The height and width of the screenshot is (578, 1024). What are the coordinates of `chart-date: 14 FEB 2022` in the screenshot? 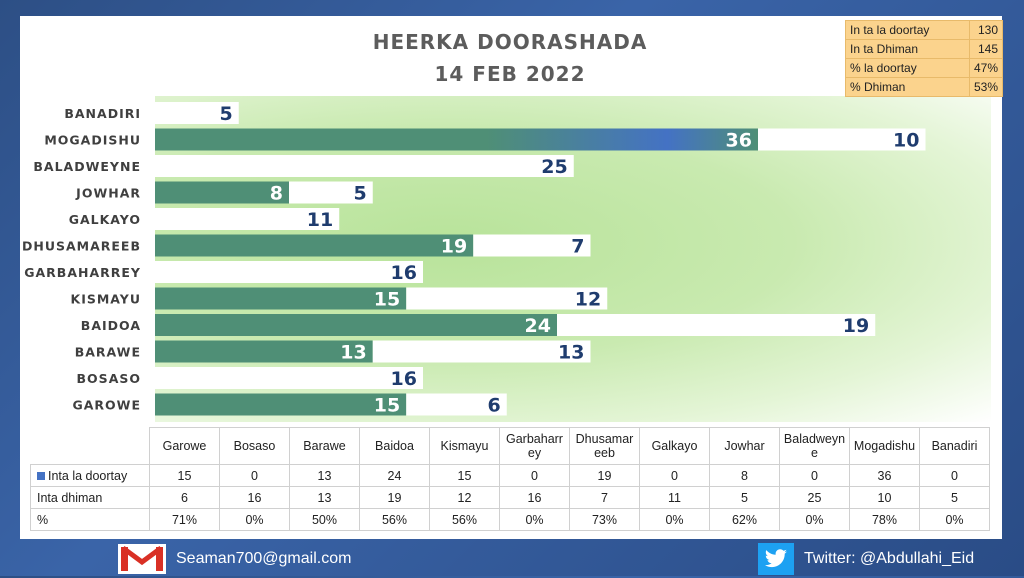 It's located at (510, 74).